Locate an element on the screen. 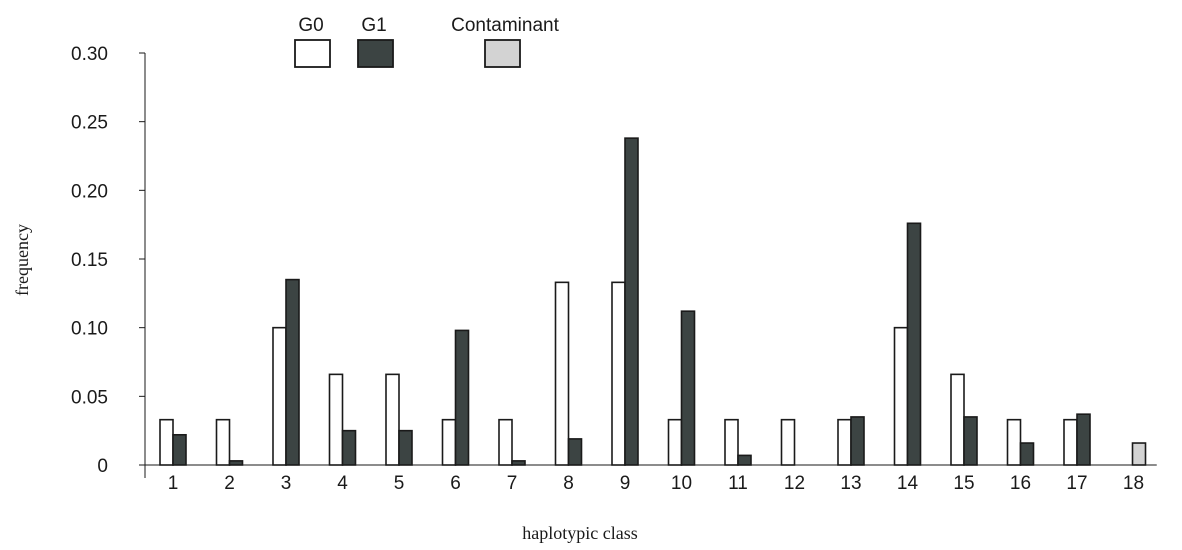  legend-swatch-g1 is located at coordinates (375, 53).